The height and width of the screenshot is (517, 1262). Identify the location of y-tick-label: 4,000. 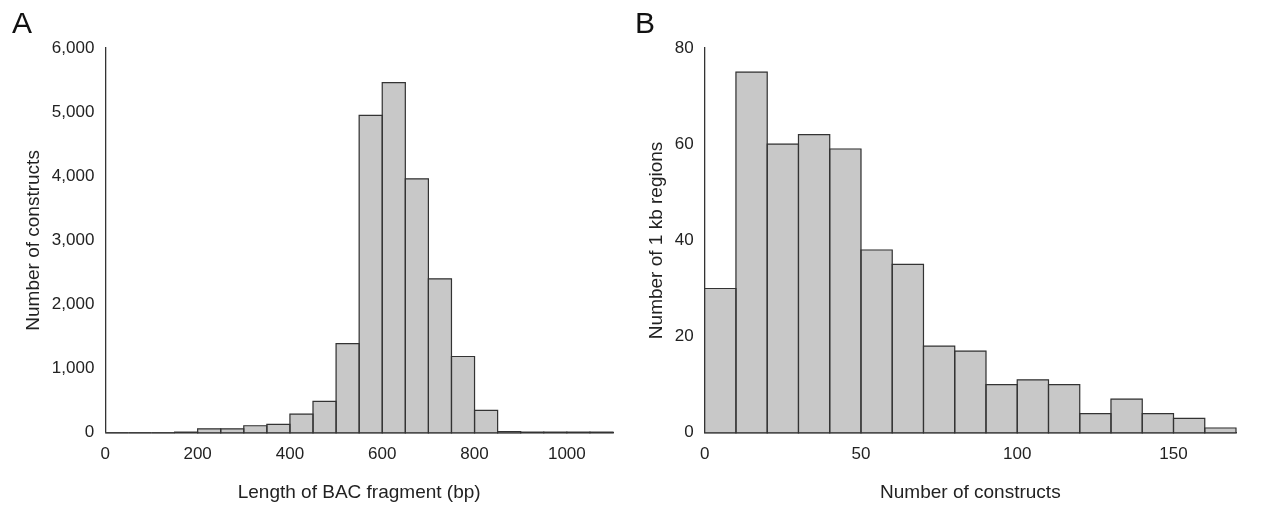
(73, 175).